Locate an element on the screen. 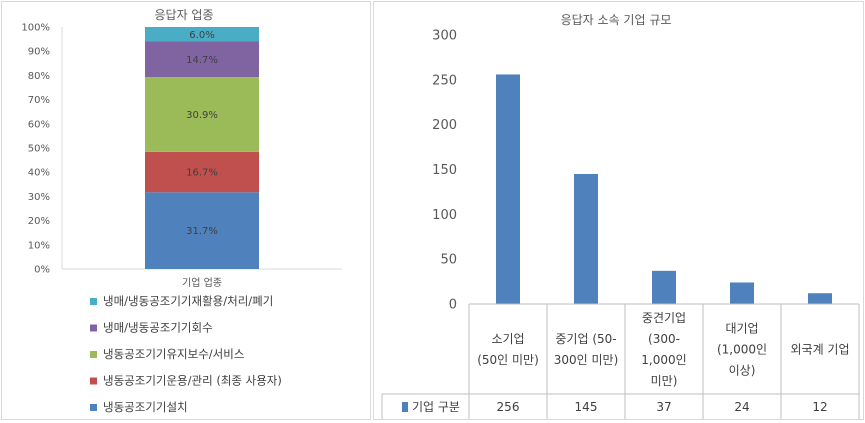 The height and width of the screenshot is (423, 865). y-tick-label: 200 is located at coordinates (444, 125).